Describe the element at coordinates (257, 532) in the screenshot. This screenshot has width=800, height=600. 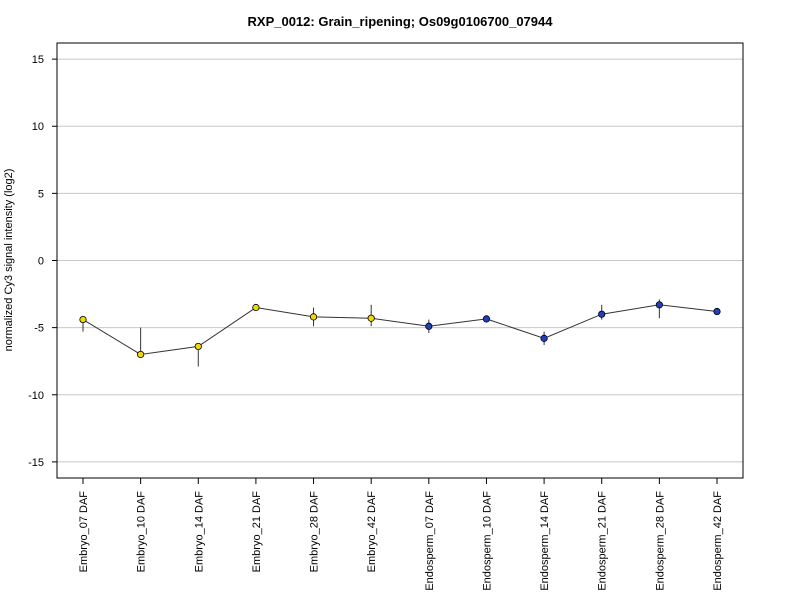
I see `x-tick-label: Embryo_21 DAF` at that location.